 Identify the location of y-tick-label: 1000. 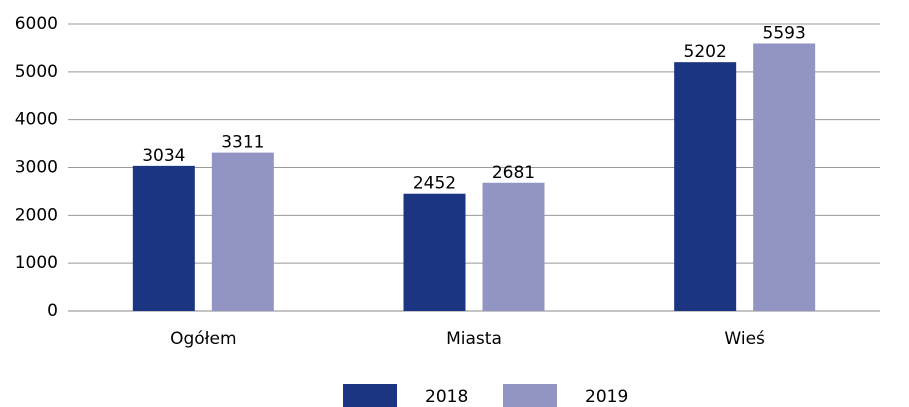
(36, 263).